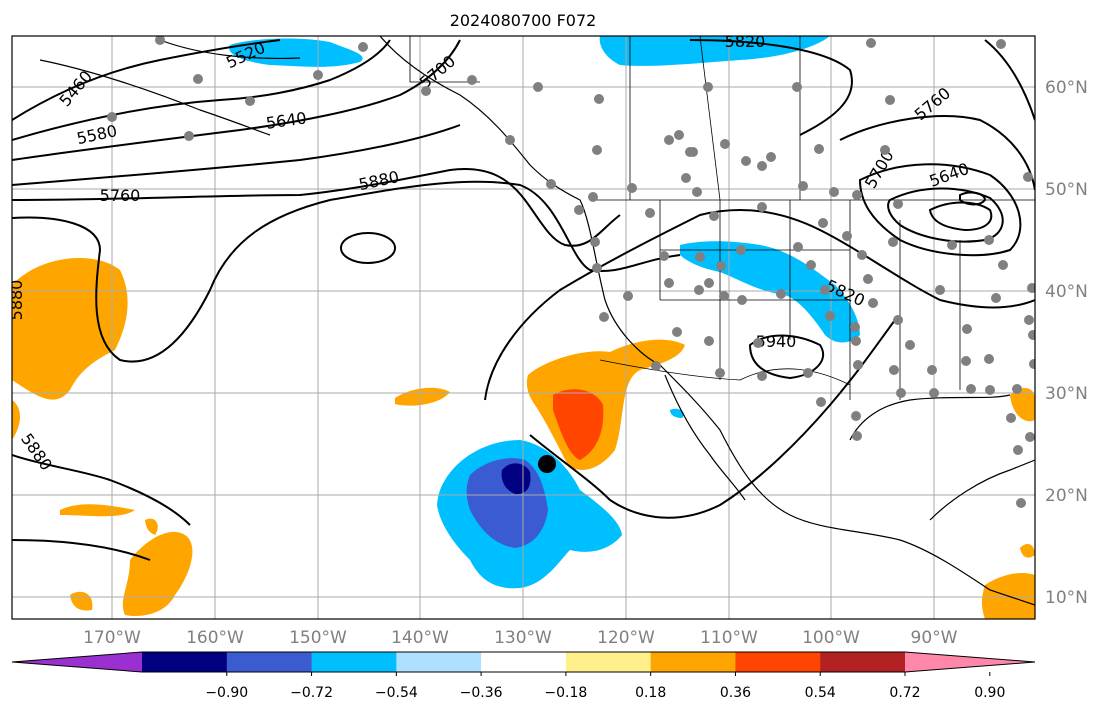 This screenshot has width=1105, height=712. Describe the element at coordinates (547, 464) in the screenshot. I see `storm-center-marker` at that location.